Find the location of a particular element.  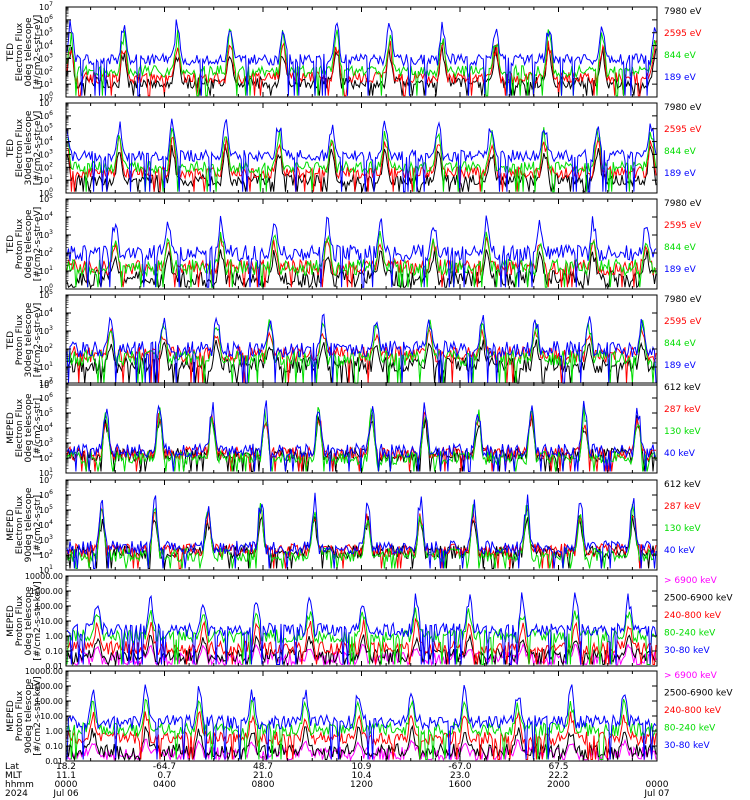

x-tick-label-hhmm: 1200 is located at coordinates (361, 785).